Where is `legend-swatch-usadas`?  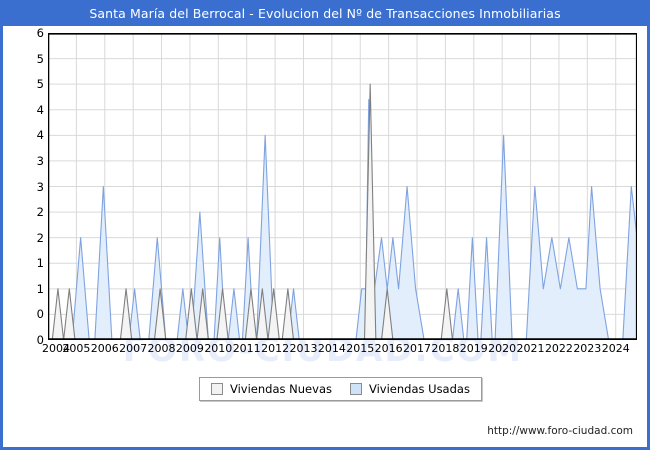
legend-swatch-usadas is located at coordinates (355, 389).